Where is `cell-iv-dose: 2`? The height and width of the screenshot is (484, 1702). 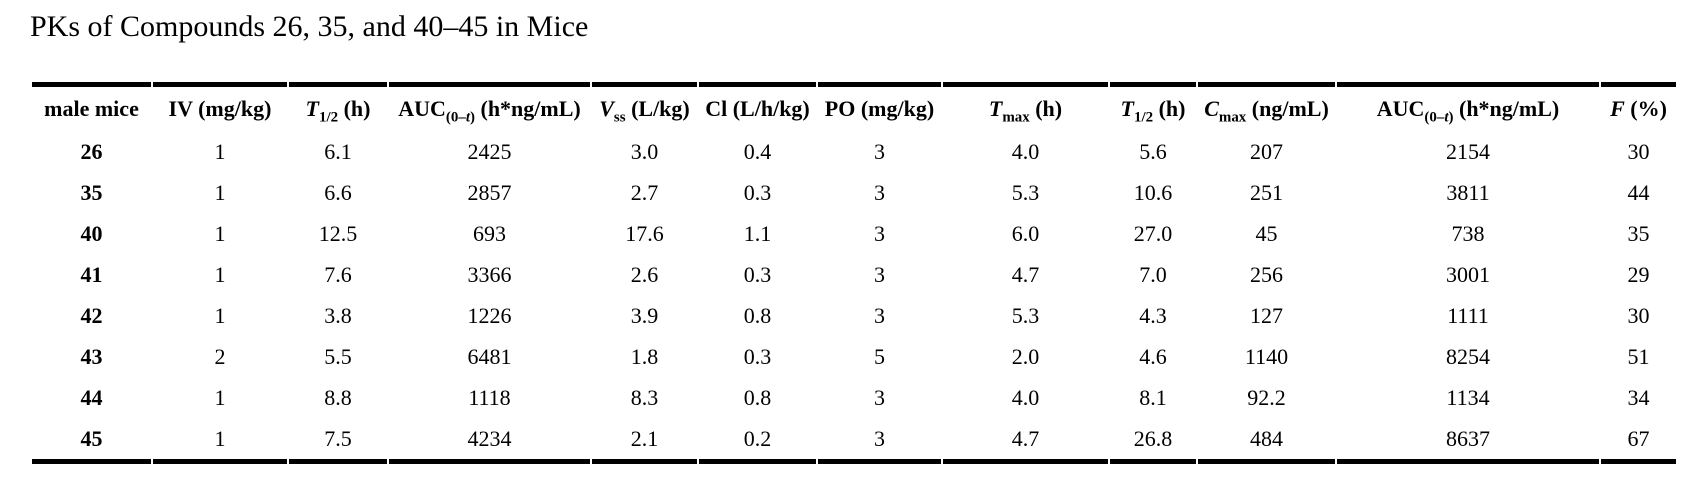
cell-iv-dose: 2 is located at coordinates (220, 356).